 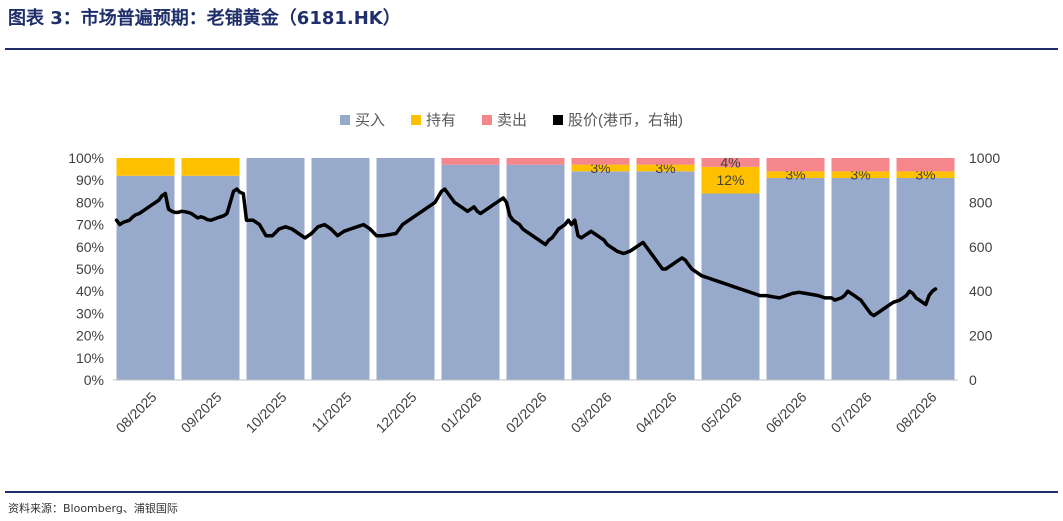 I want to click on title-rule, so click(x=531, y=49).